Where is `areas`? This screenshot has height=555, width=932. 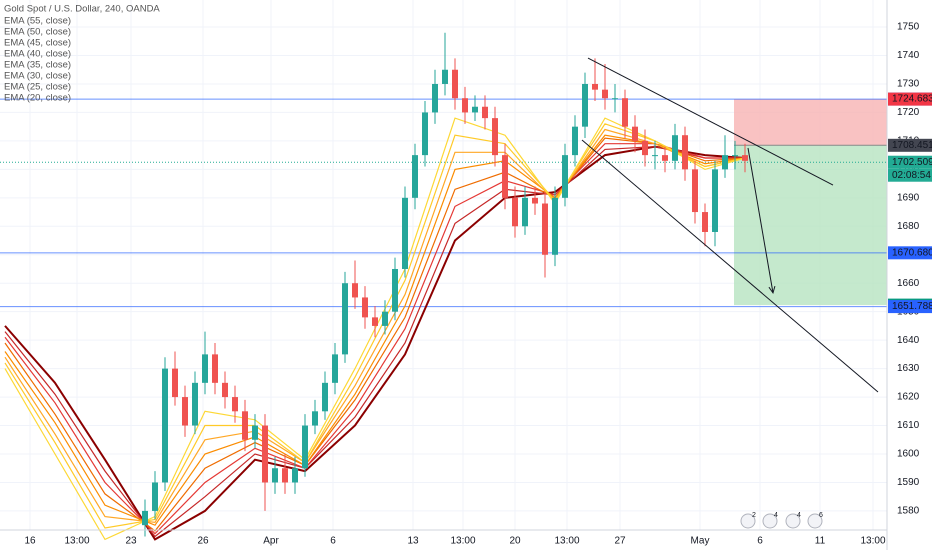
areas is located at coordinates (810, 202).